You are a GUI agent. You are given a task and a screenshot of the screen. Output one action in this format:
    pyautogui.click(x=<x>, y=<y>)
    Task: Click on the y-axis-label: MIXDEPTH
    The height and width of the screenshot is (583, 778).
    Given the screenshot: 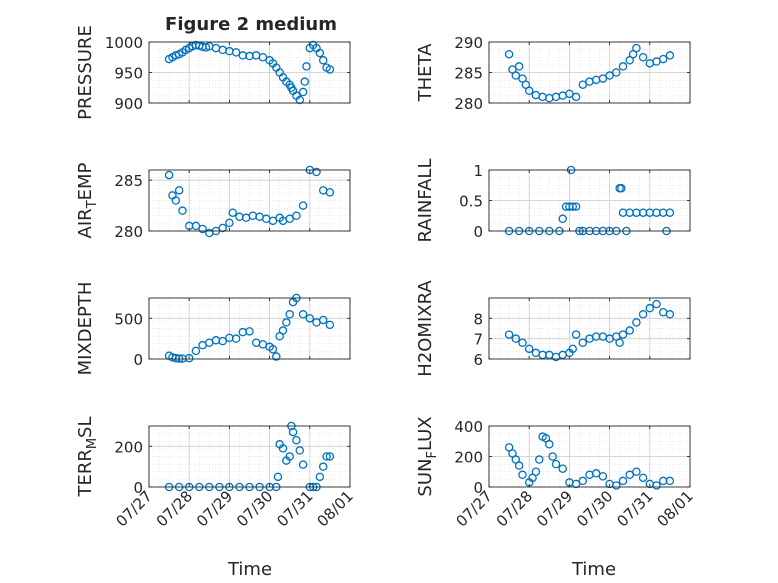 What is the action you would take?
    pyautogui.click(x=85, y=329)
    